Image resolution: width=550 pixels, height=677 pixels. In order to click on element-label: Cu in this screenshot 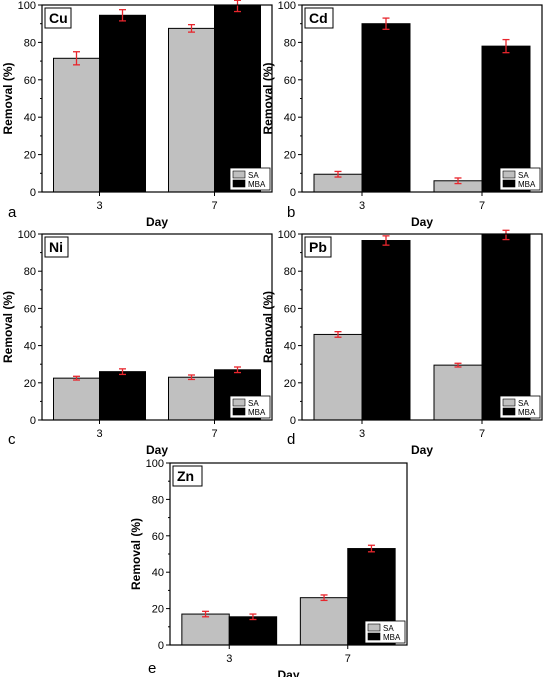, I will do `click(58, 18)`.